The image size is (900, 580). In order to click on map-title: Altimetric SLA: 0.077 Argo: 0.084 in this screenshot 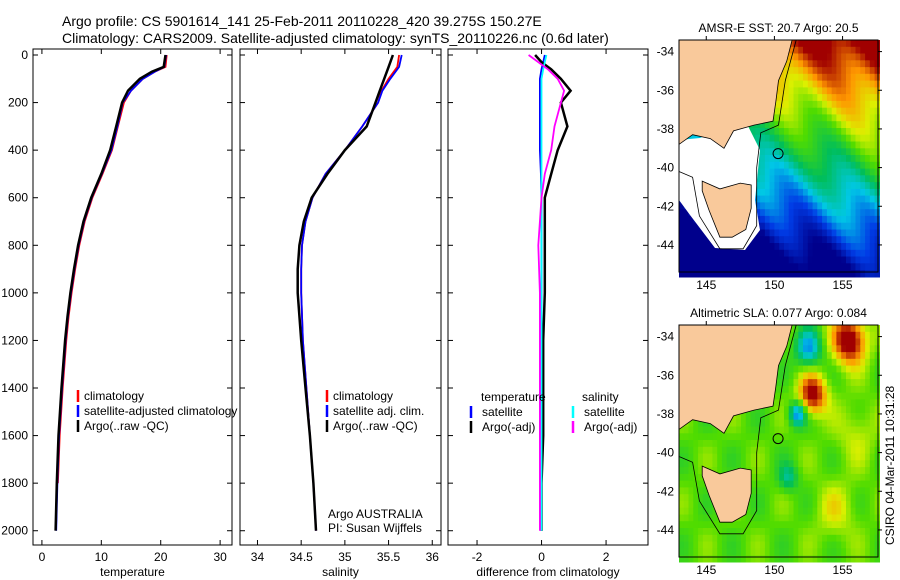, I will do `click(778, 313)`.